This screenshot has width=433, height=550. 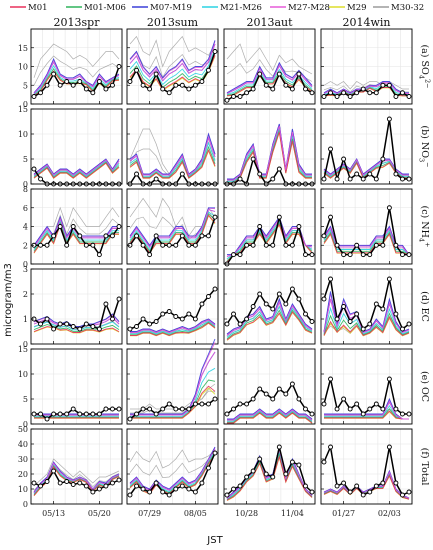 I want to click on row-label: (a) SO42−, so click(x=425, y=66).